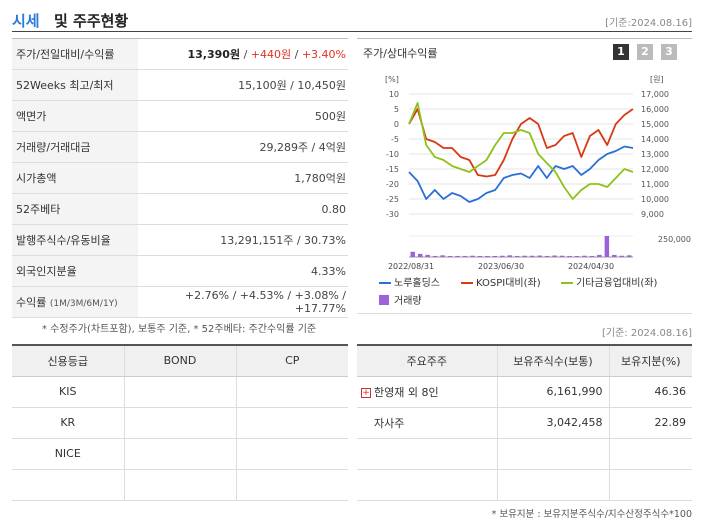 The image size is (702, 525). I want to click on left-tick-label: 0, so click(396, 124).